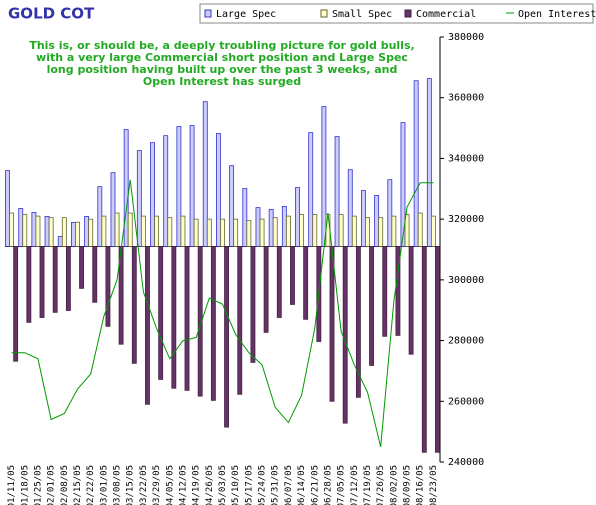 This screenshot has height=505, width=596. I want to click on x-tick-label: 04/12/05, so click(183, 485).